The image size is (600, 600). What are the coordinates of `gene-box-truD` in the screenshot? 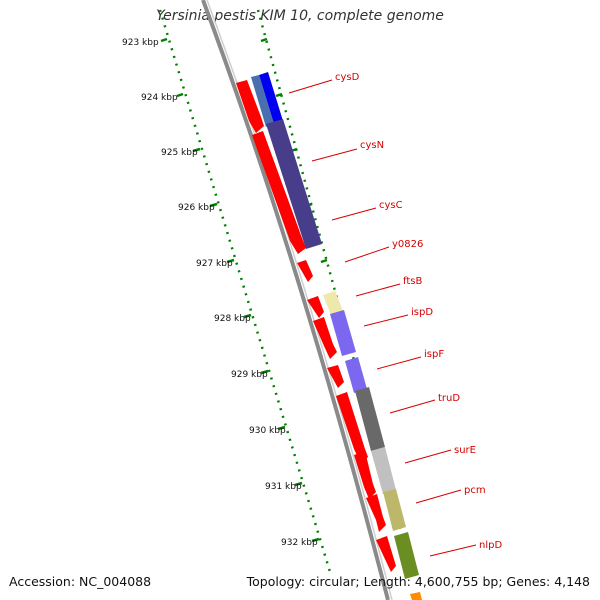 It's located at (370, 419).